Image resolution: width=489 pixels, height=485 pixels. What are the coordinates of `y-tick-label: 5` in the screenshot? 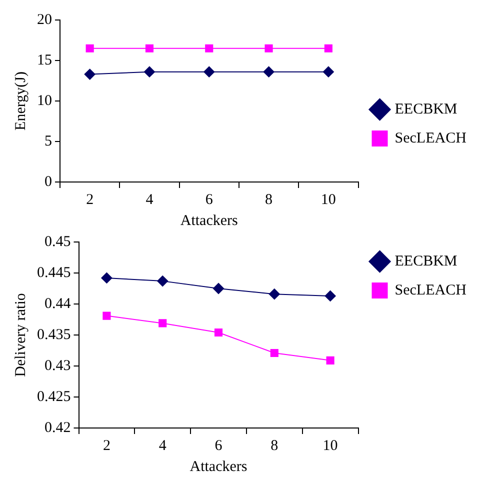 It's located at (48, 141).